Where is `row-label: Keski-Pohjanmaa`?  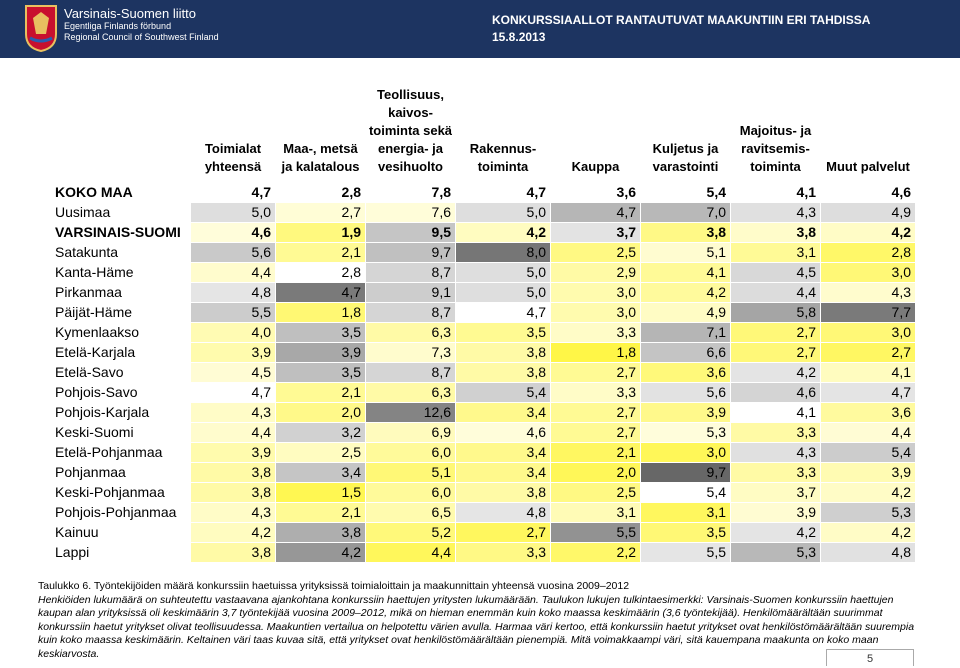 row-label: Keski-Pohjanmaa is located at coordinates (120, 492).